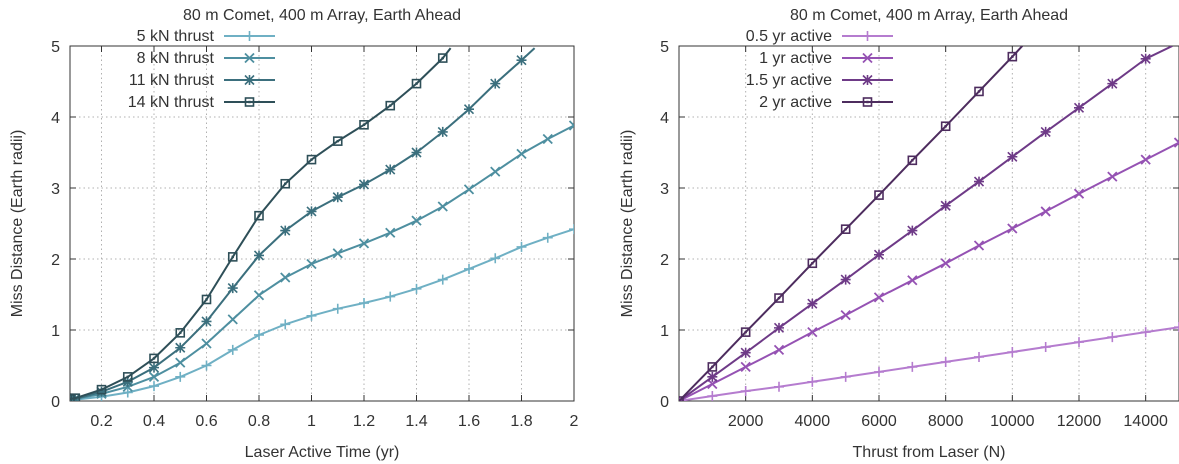  I want to click on x-axis-label: Laser Active Time (yr), so click(322, 452).